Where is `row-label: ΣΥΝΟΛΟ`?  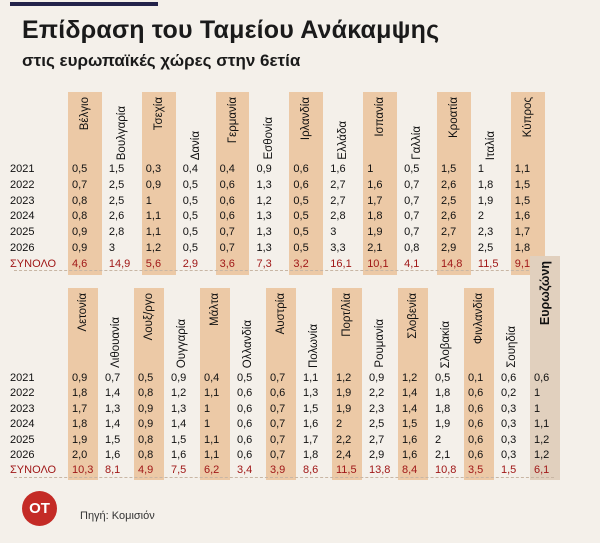 row-label: ΣΥΝΟΛΟ is located at coordinates (33, 263).